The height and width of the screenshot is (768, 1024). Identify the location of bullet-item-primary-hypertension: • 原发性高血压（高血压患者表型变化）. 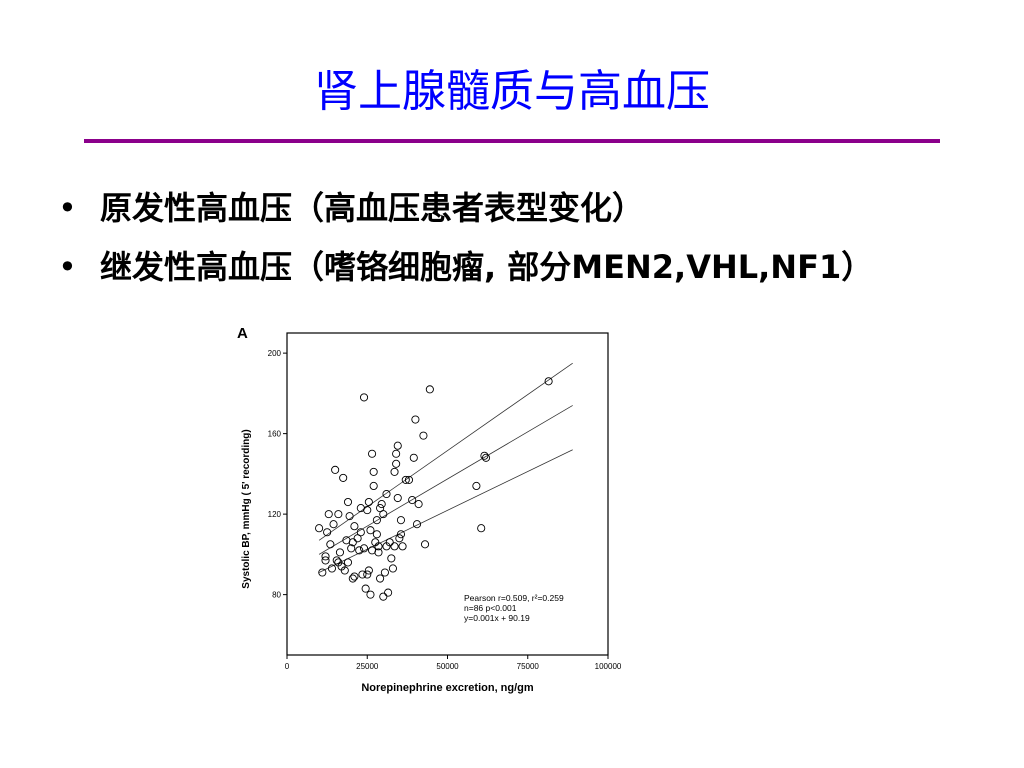
(351, 208).